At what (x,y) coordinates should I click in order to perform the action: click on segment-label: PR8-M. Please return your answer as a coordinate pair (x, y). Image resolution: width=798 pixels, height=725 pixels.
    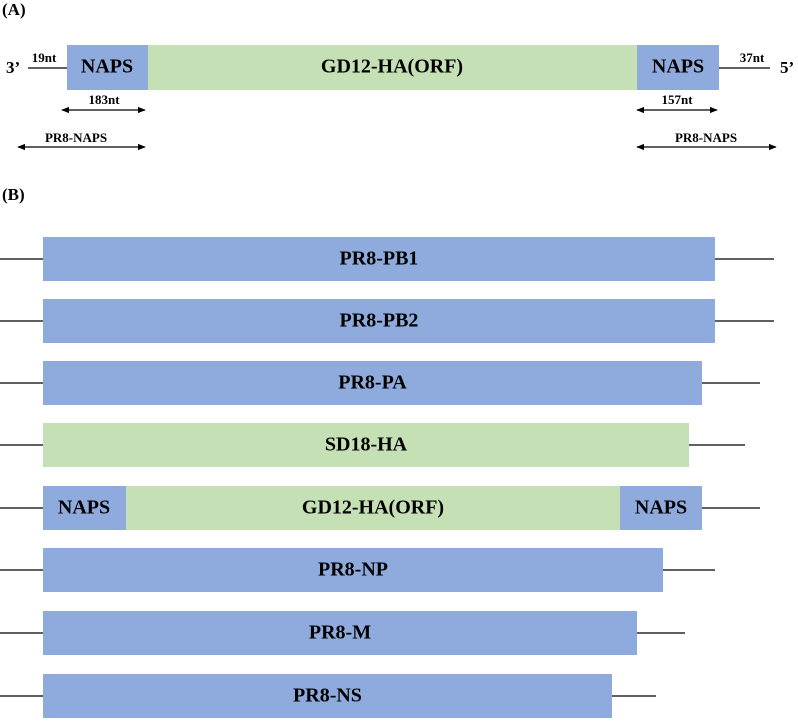
    Looking at the image, I should click on (340, 633).